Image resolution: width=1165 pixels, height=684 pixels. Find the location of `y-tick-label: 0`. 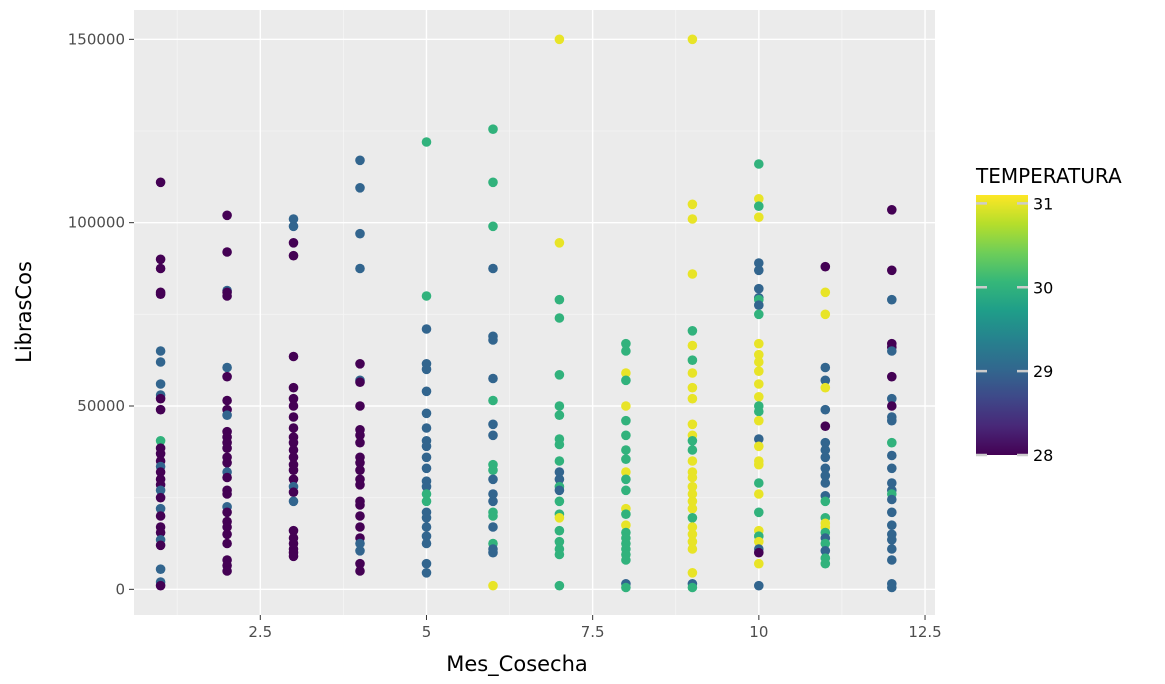

y-tick-label: 0 is located at coordinates (120, 589).